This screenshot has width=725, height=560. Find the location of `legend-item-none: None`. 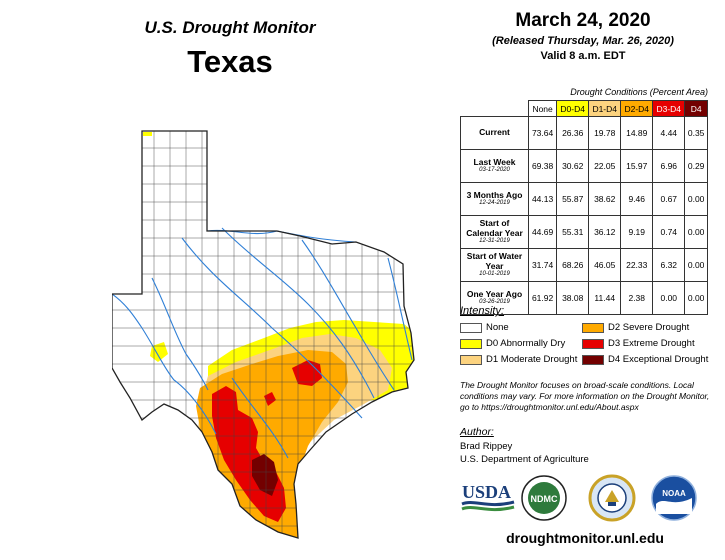

legend-item-none: None is located at coordinates (521, 327).